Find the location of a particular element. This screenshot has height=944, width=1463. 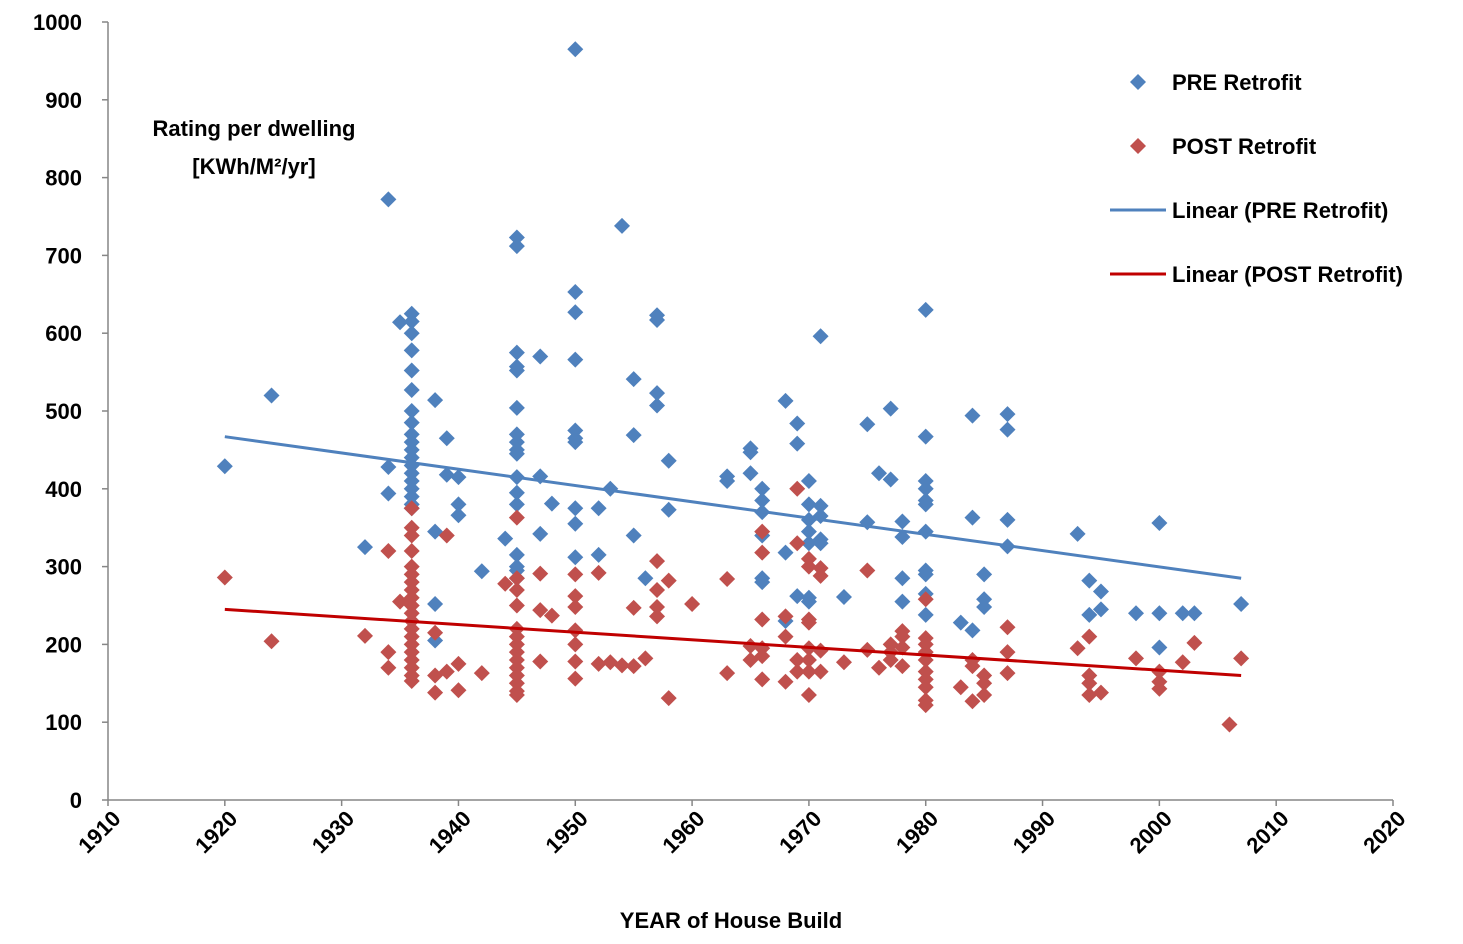

y-tick-label: 500 is located at coordinates (63, 411).